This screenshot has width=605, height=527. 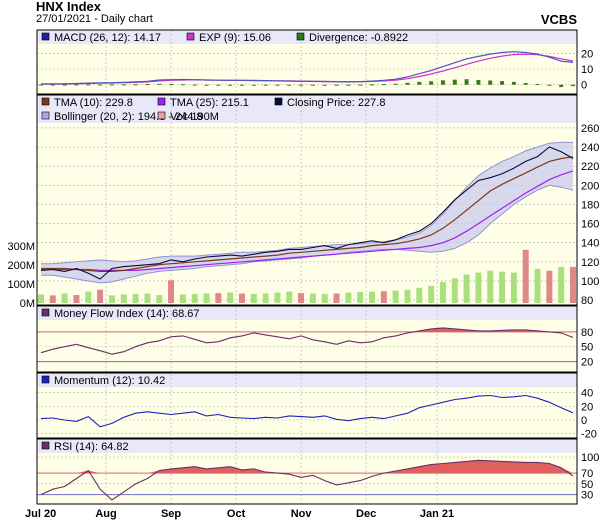 What do you see at coordinates (358, 38) in the screenshot?
I see `legend-label: Divergence: -0.8922` at bounding box center [358, 38].